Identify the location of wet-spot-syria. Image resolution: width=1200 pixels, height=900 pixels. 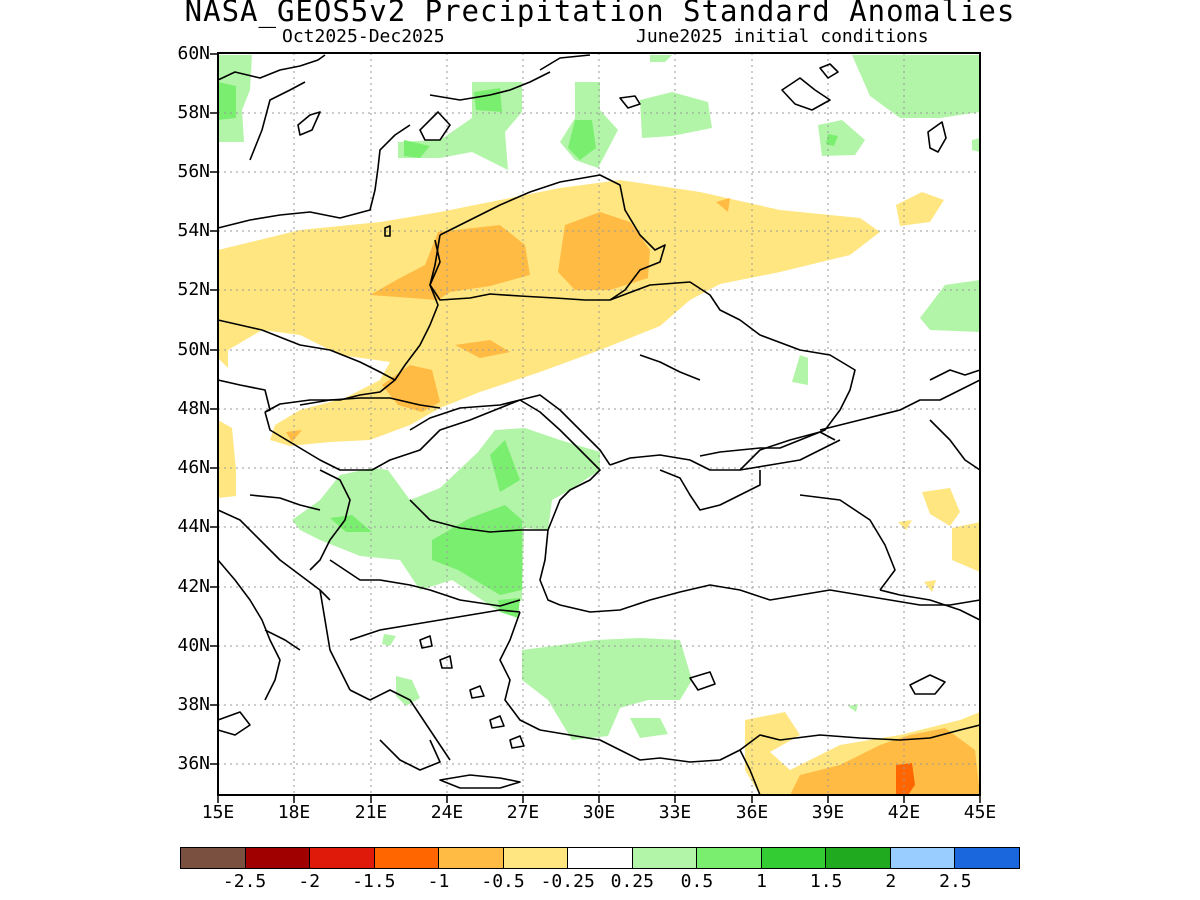
(853, 708).